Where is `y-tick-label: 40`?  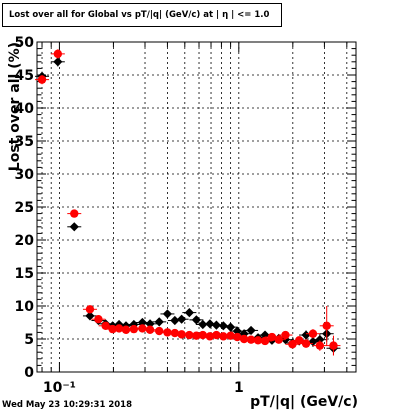
y-tick-label: 40 is located at coordinates (25, 109).